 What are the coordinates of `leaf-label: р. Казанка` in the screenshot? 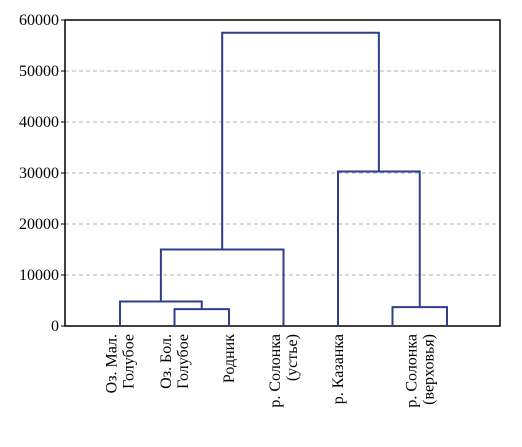 It's located at (338, 369).